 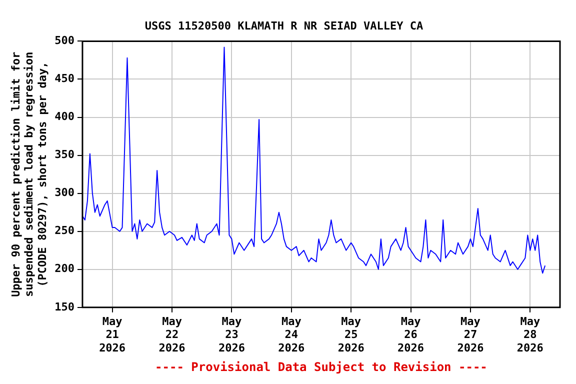 I want to click on chart-title: USGS 11520500 KLAMATH R NR SEIAD VALLEY CA, so click(x=284, y=25).